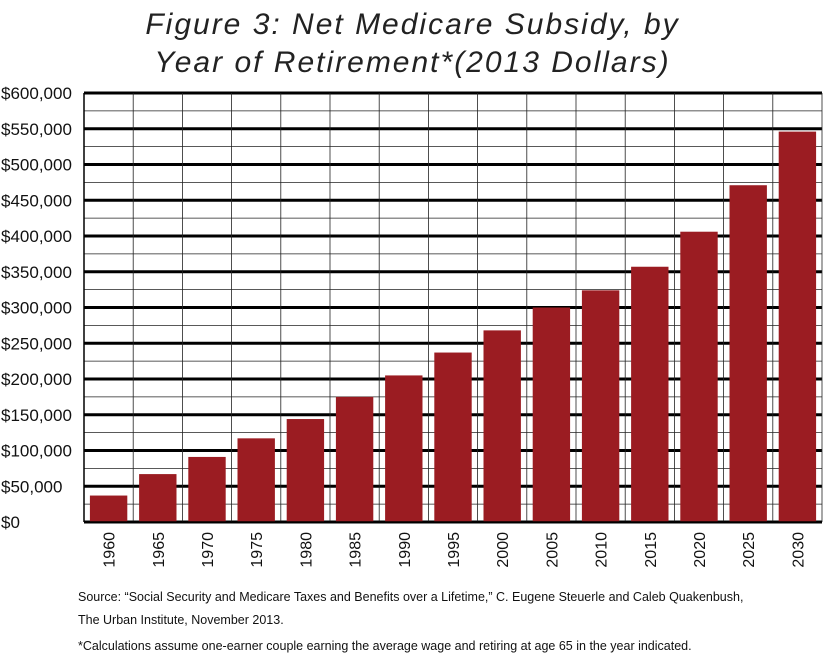 Image resolution: width=825 pixels, height=657 pixels. What do you see at coordinates (405, 550) in the screenshot?
I see `x-tick-label: 1990` at bounding box center [405, 550].